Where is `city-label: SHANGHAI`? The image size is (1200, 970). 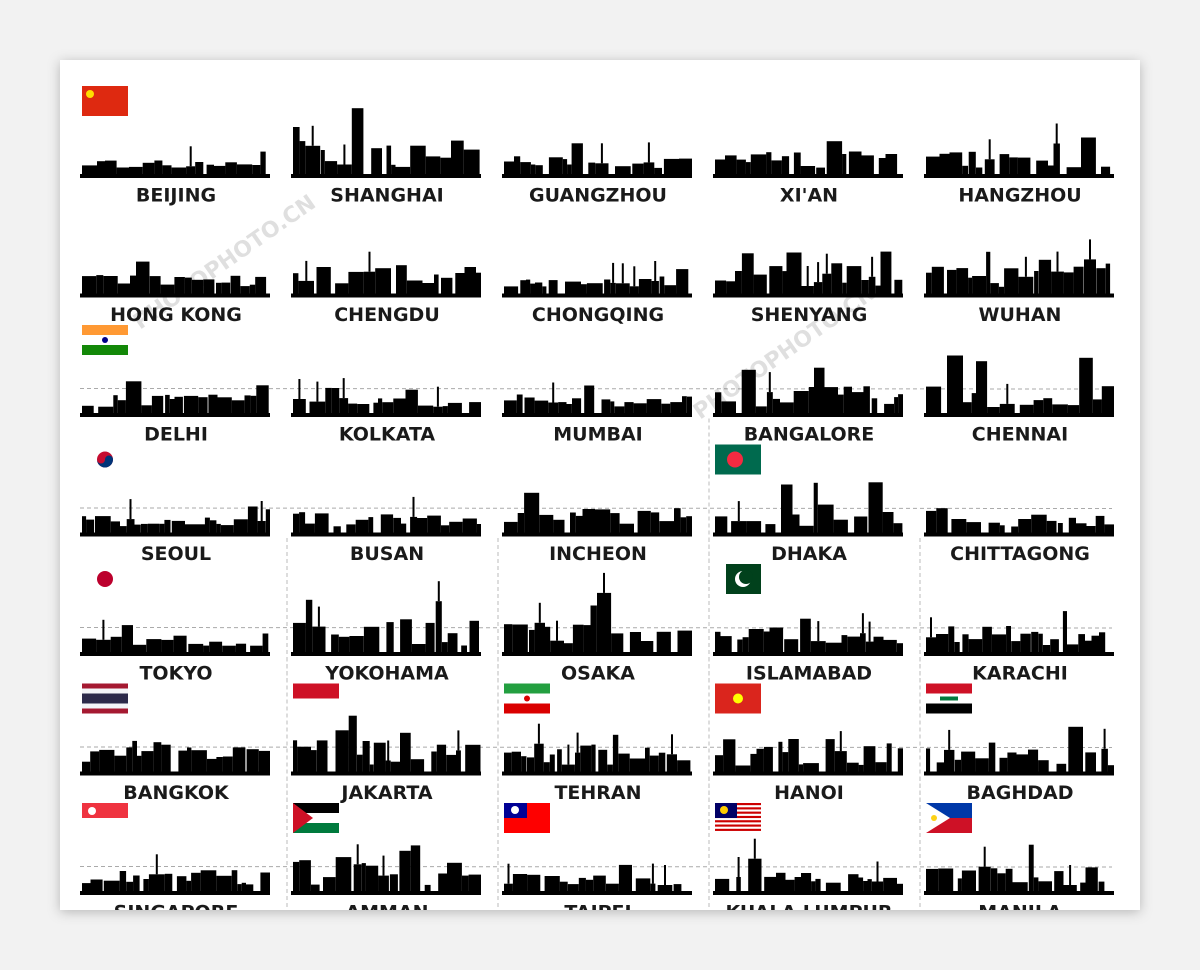 city-label: SHANGHAI is located at coordinates (386, 196).